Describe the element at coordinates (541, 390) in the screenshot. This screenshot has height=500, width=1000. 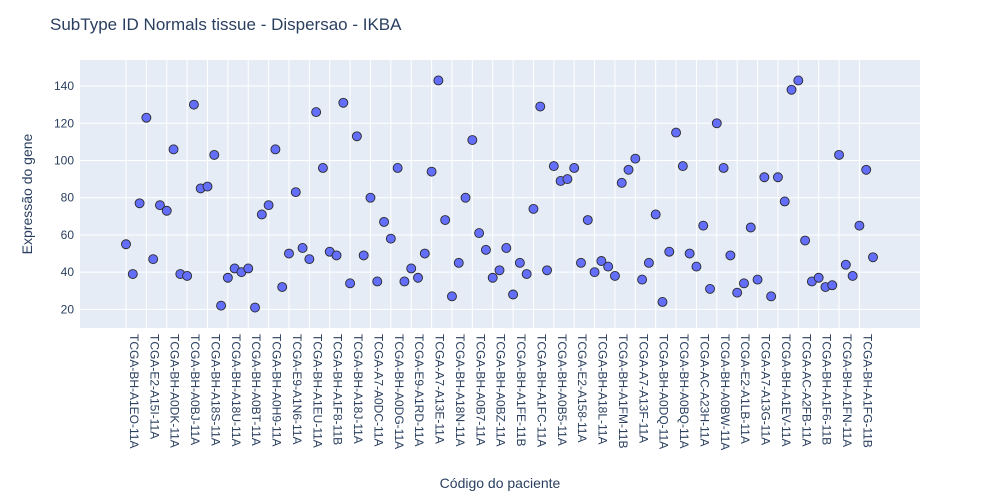
I see `x-tick-label: TCGA-BH-A1FC-11A` at that location.